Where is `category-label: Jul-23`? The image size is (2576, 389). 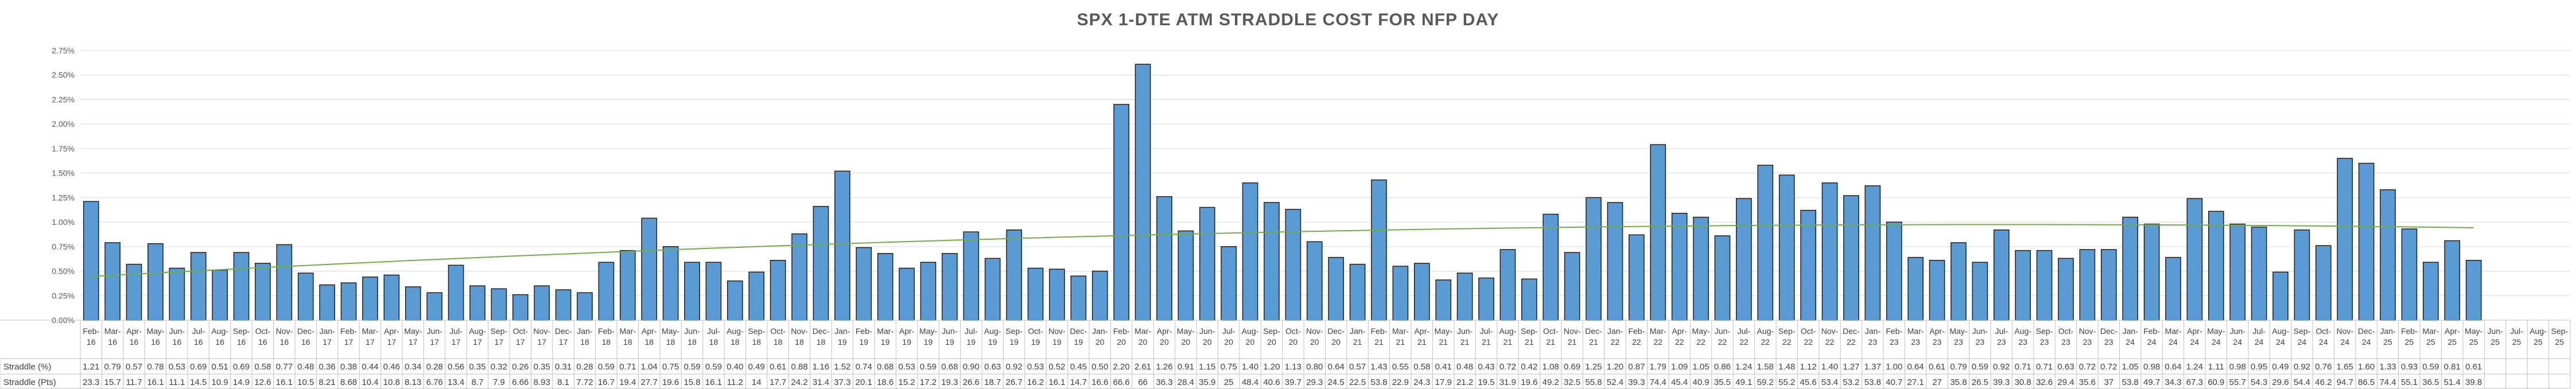
category-label: Jul-23 is located at coordinates (2001, 336).